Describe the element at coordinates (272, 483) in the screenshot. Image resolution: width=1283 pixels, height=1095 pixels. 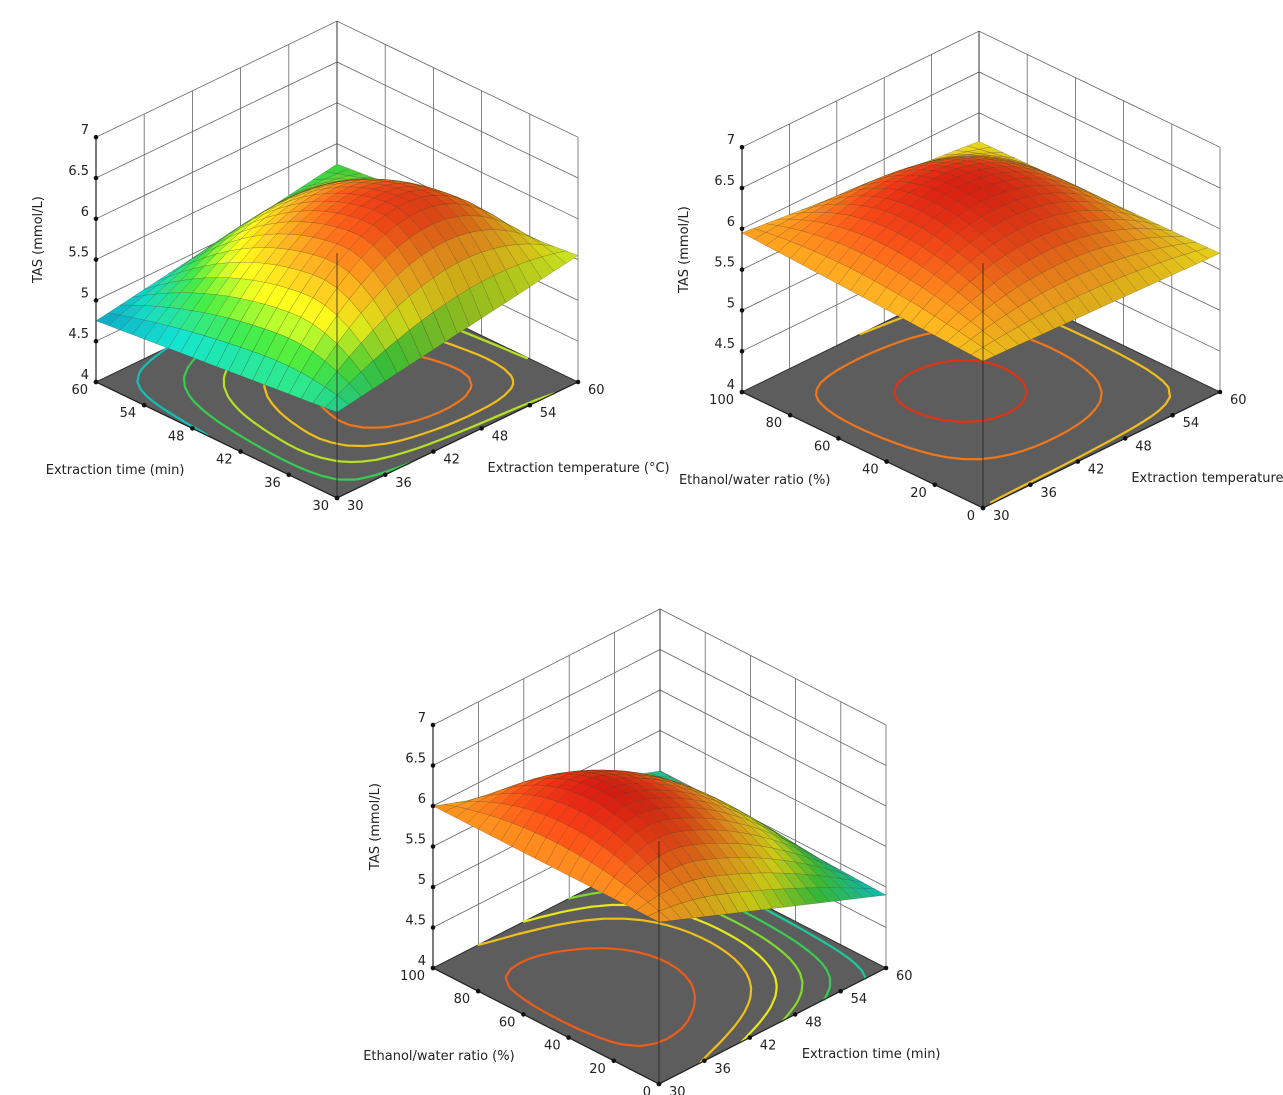
I see `y-tick-label: 36` at that location.